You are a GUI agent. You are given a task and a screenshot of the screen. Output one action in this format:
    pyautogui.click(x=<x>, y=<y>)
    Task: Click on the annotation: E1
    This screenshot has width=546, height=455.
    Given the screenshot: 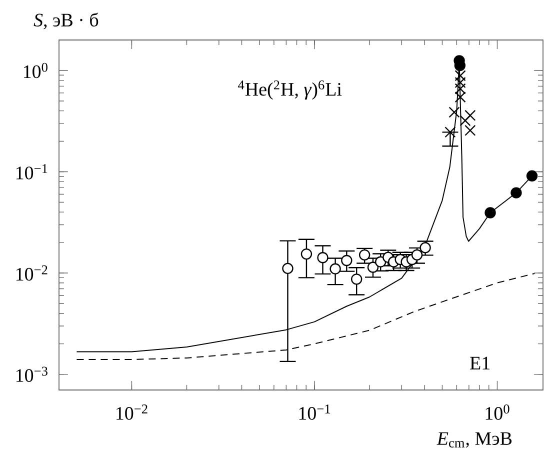 What is the action you would take?
    pyautogui.click(x=480, y=363)
    